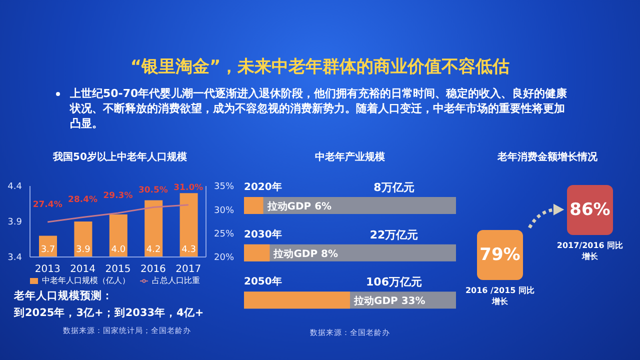 The width and height of the screenshot is (640, 360). Describe the element at coordinates (108, 313) in the screenshot. I see `text: 到2025年，3亿+；到2033年，4亿+` at that location.